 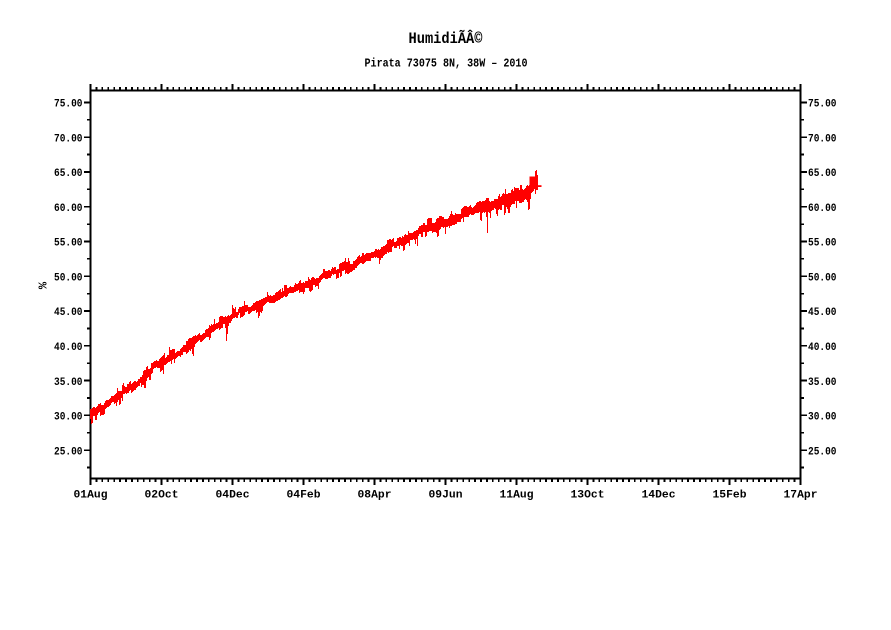 What do you see at coordinates (730, 496) in the screenshot?
I see `svg-text: 15Feb` at bounding box center [730, 496].